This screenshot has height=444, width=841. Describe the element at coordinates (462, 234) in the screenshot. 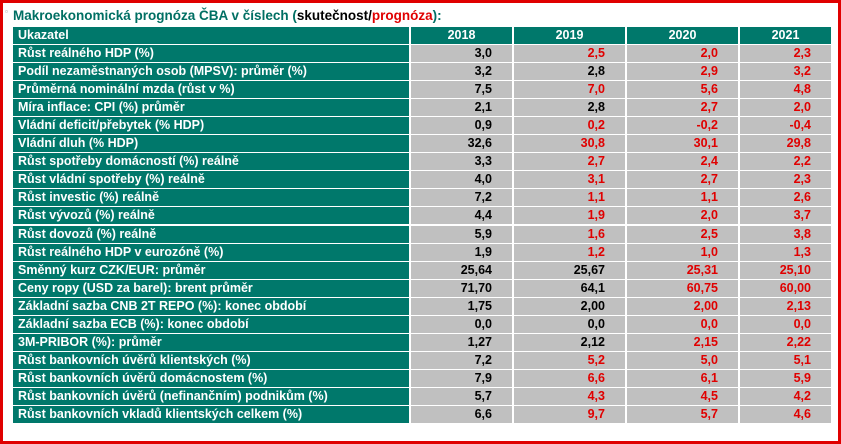

I see `value-cell-2018: 5,9` at that location.